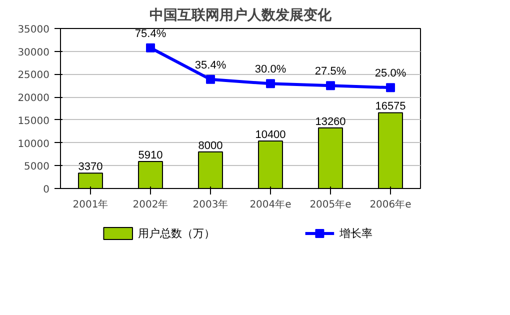 This screenshot has width=510, height=315. What do you see at coordinates (34, 144) in the screenshot?
I see `y-tick-label: 10000` at bounding box center [34, 144].